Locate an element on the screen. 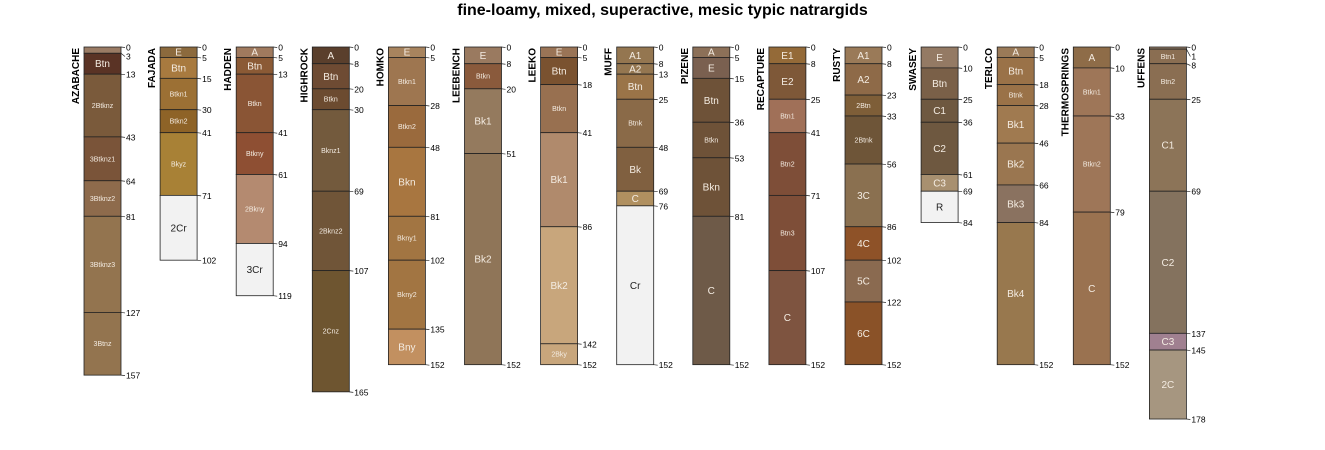  profile-name: RUSTY is located at coordinates (837, 65).